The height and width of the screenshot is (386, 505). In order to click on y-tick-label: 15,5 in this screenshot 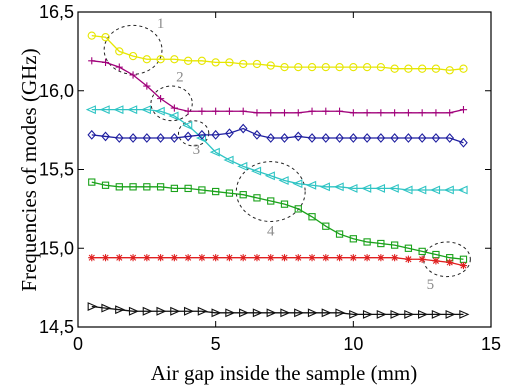, I will do `click(56, 170)`.